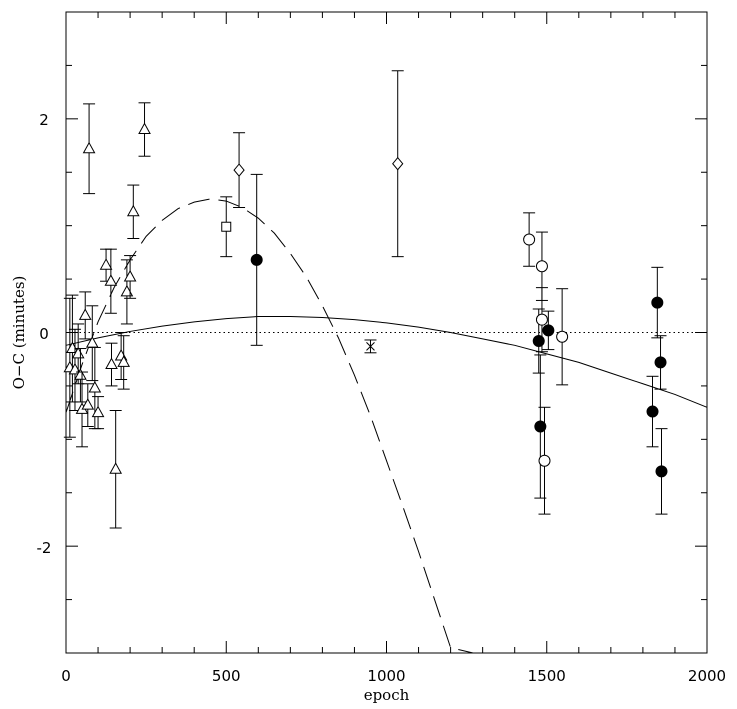  Describe the element at coordinates (386, 361) in the screenshot. I see `solid-fit-curve` at that location.